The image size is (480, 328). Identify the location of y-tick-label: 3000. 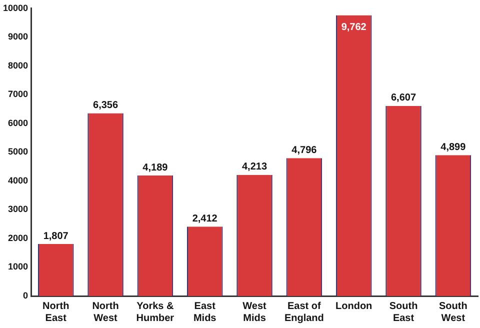
(18, 209).